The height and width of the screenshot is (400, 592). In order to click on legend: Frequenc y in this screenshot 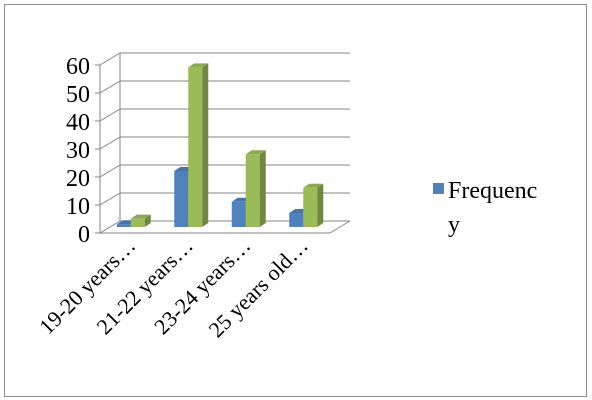, I will do `click(485, 208)`.